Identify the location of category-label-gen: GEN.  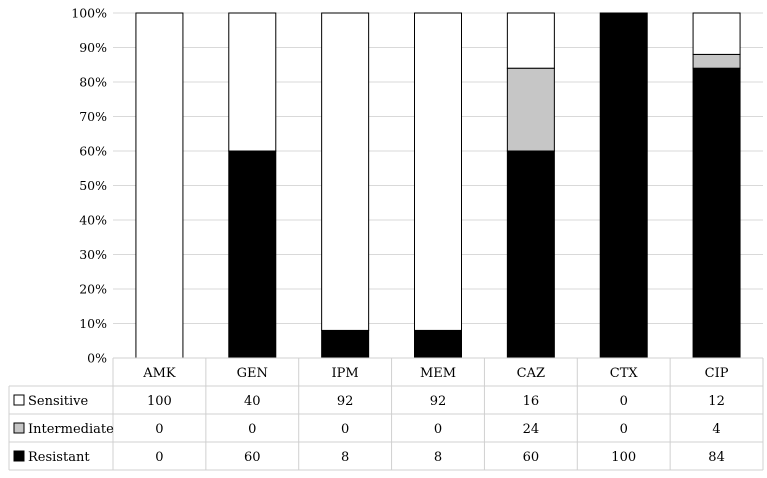
(252, 373).